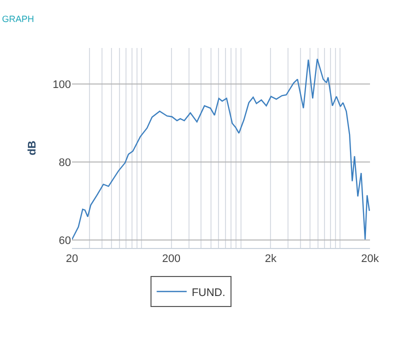  I want to click on y-tick-label: 100, so click(61, 84).